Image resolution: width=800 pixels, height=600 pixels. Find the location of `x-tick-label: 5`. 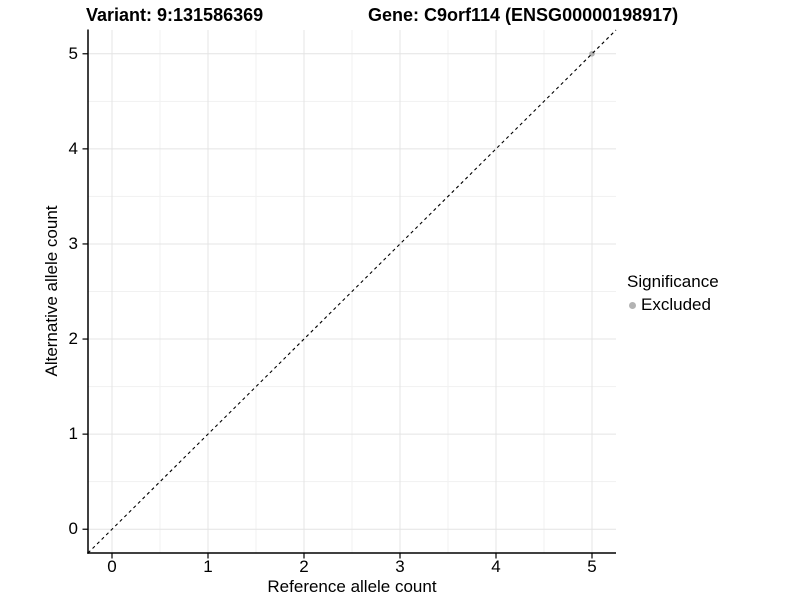

x-tick-label: 5 is located at coordinates (592, 566).